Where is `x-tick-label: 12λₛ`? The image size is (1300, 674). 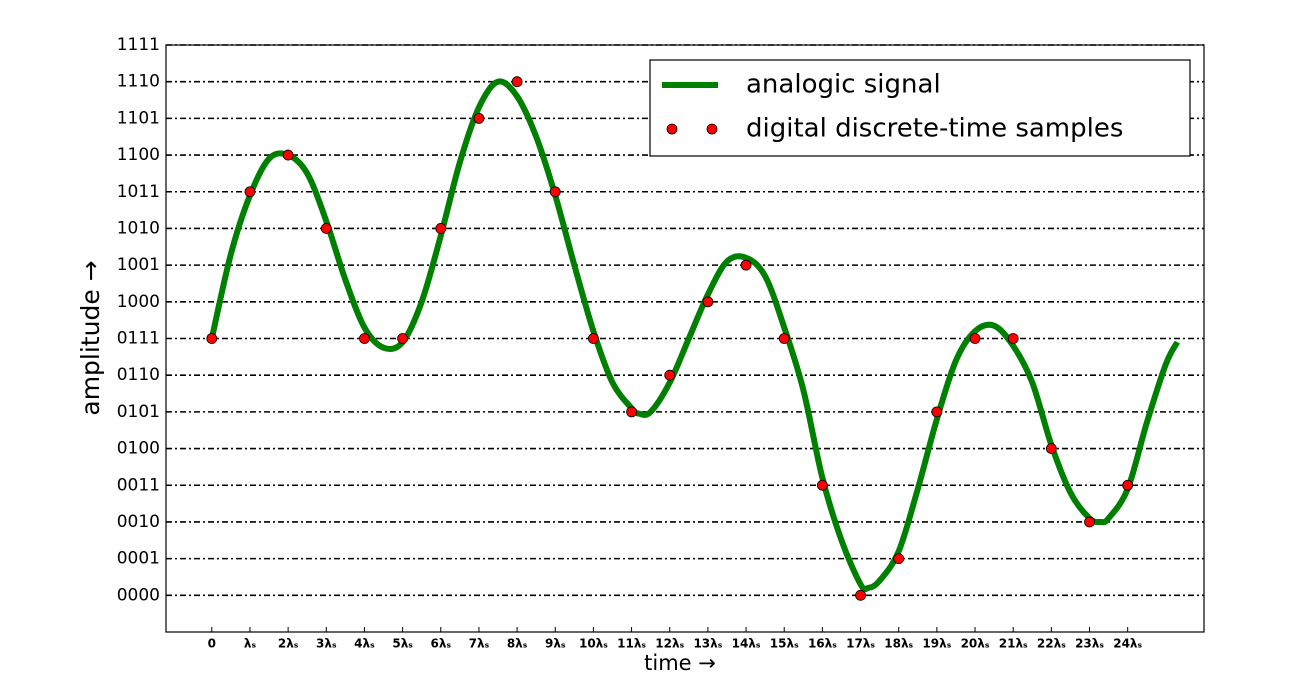 x-tick-label: 12λₛ is located at coordinates (669, 644).